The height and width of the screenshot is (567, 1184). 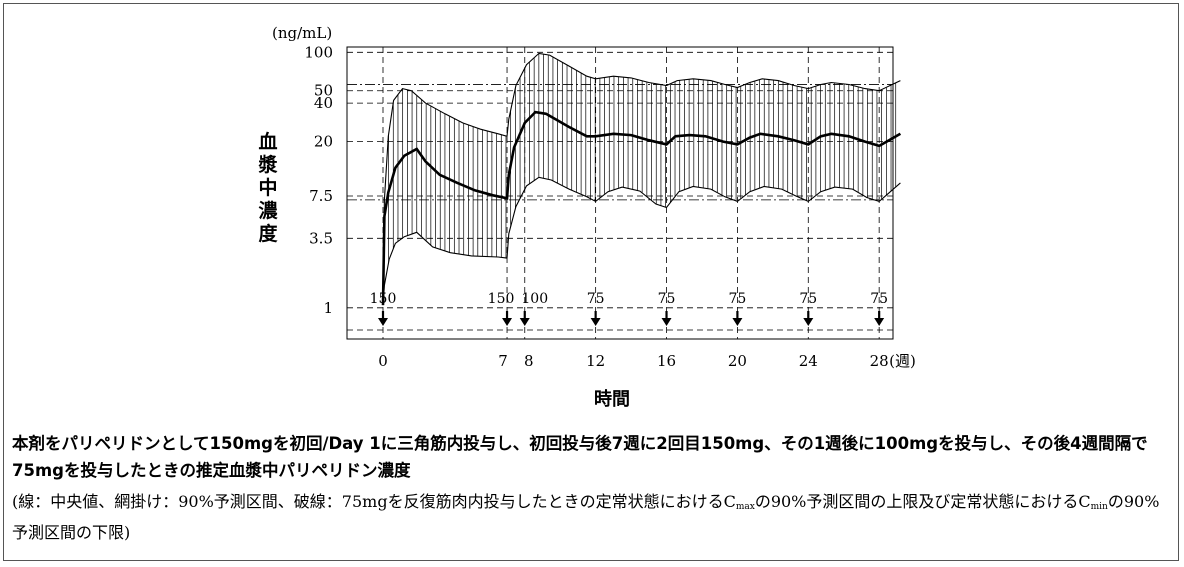 I want to click on y-axis-label-char: 中, so click(x=267, y=187).